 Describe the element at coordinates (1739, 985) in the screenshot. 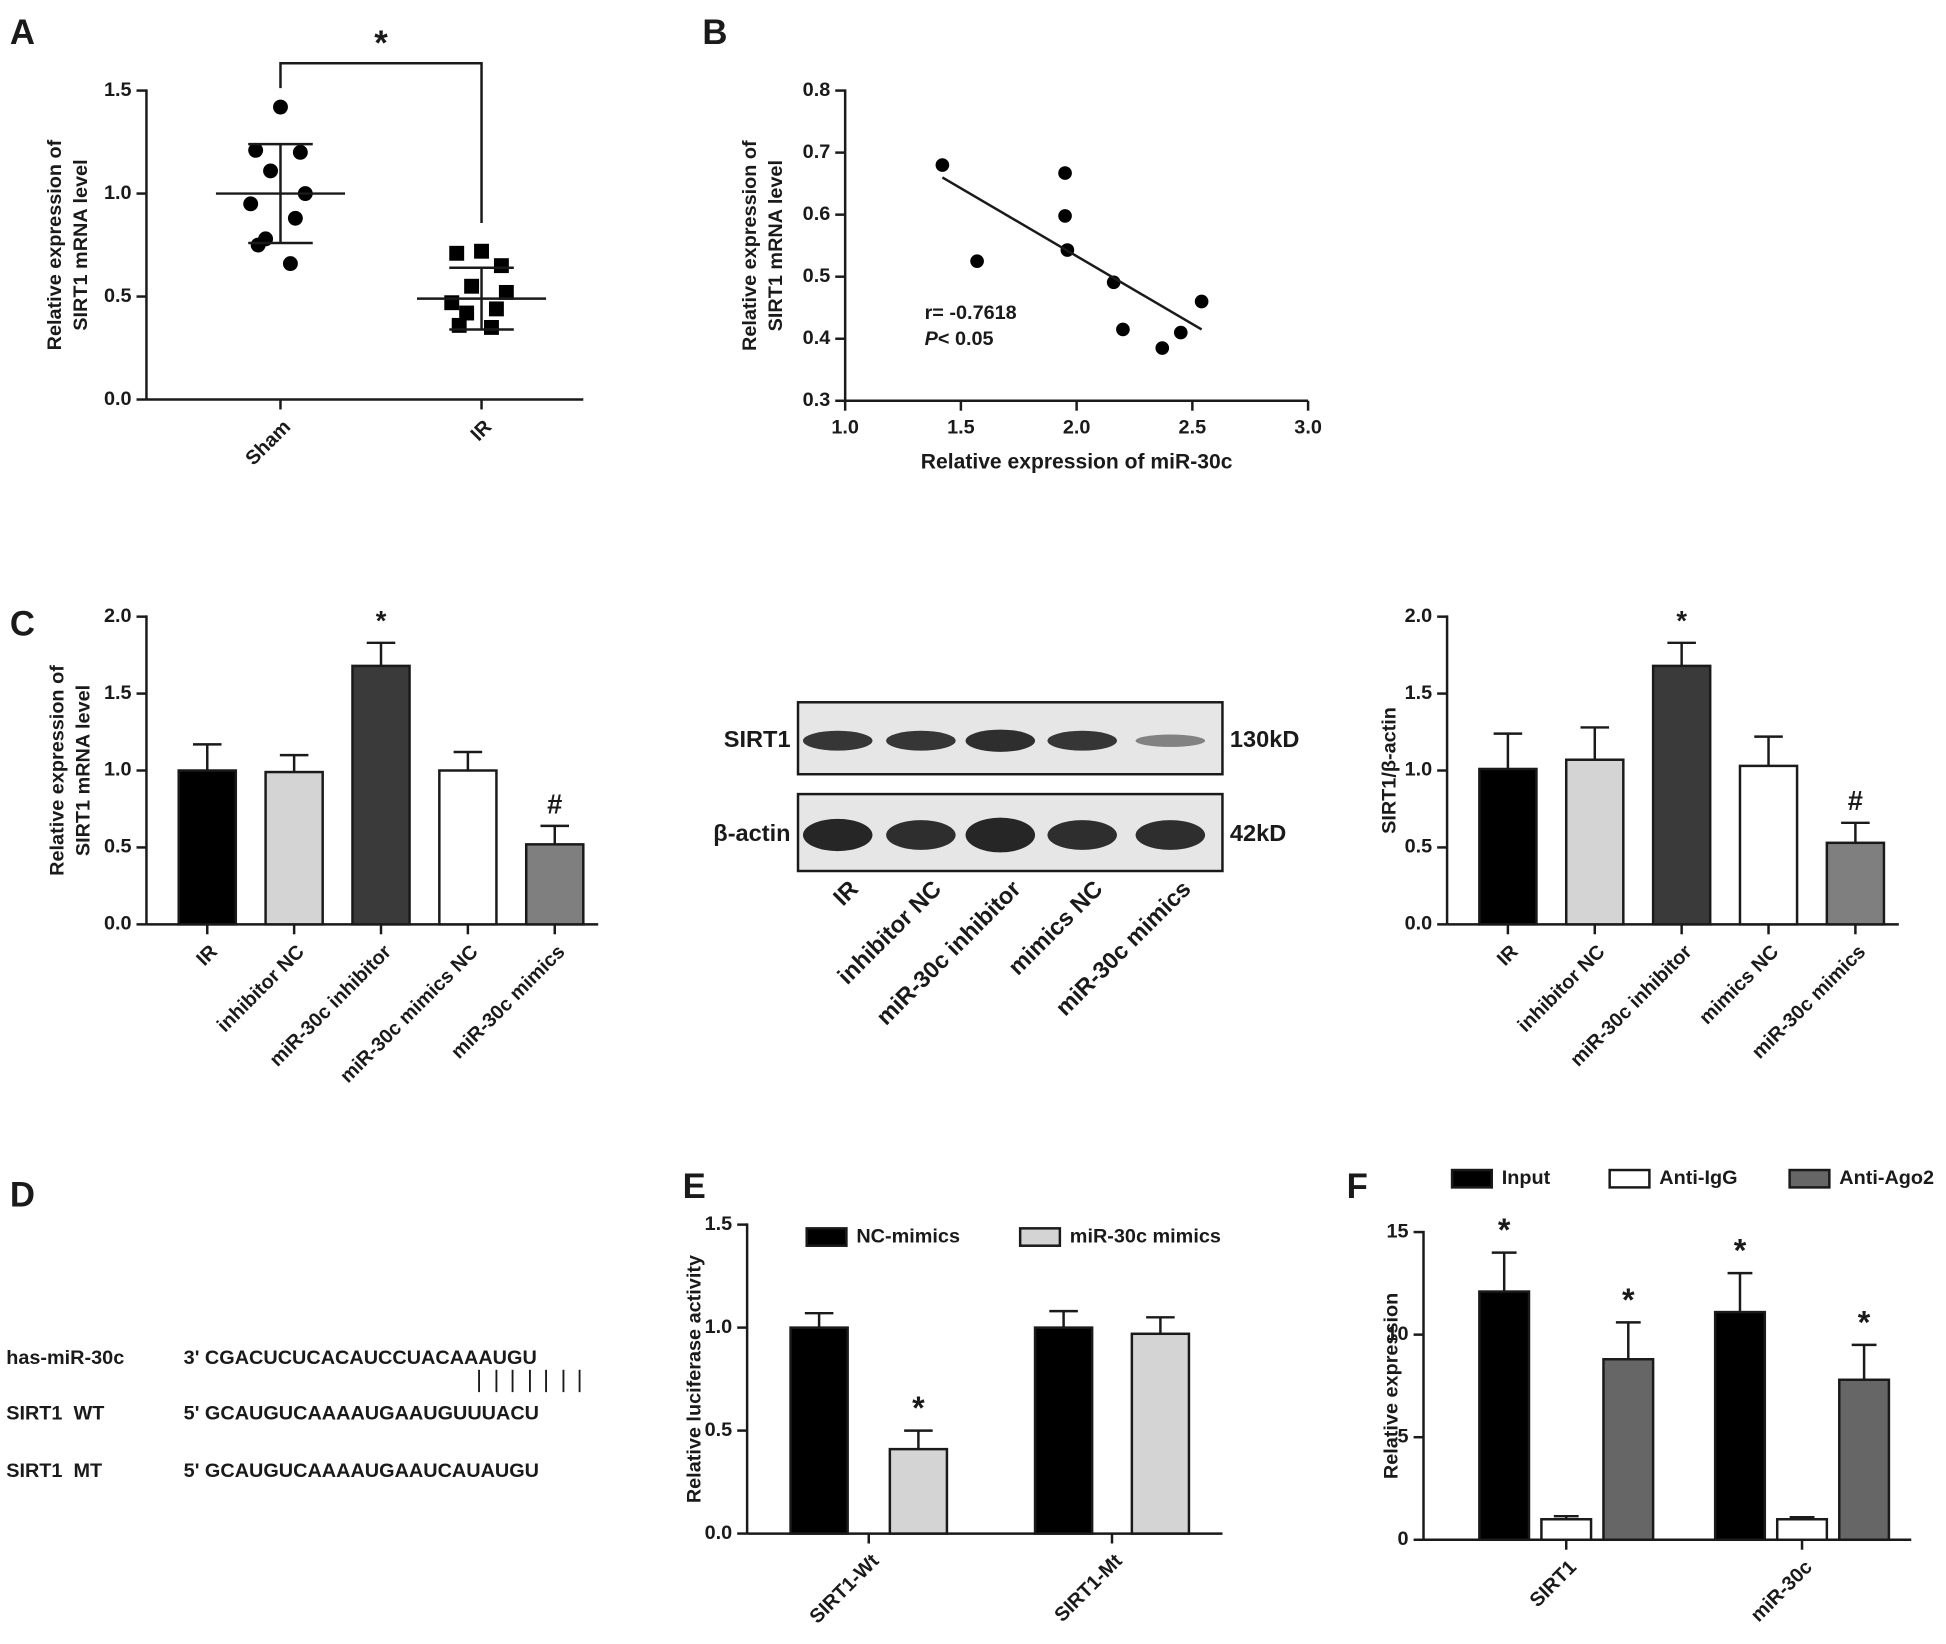

I see `x-tick-label: mimics NC` at that location.